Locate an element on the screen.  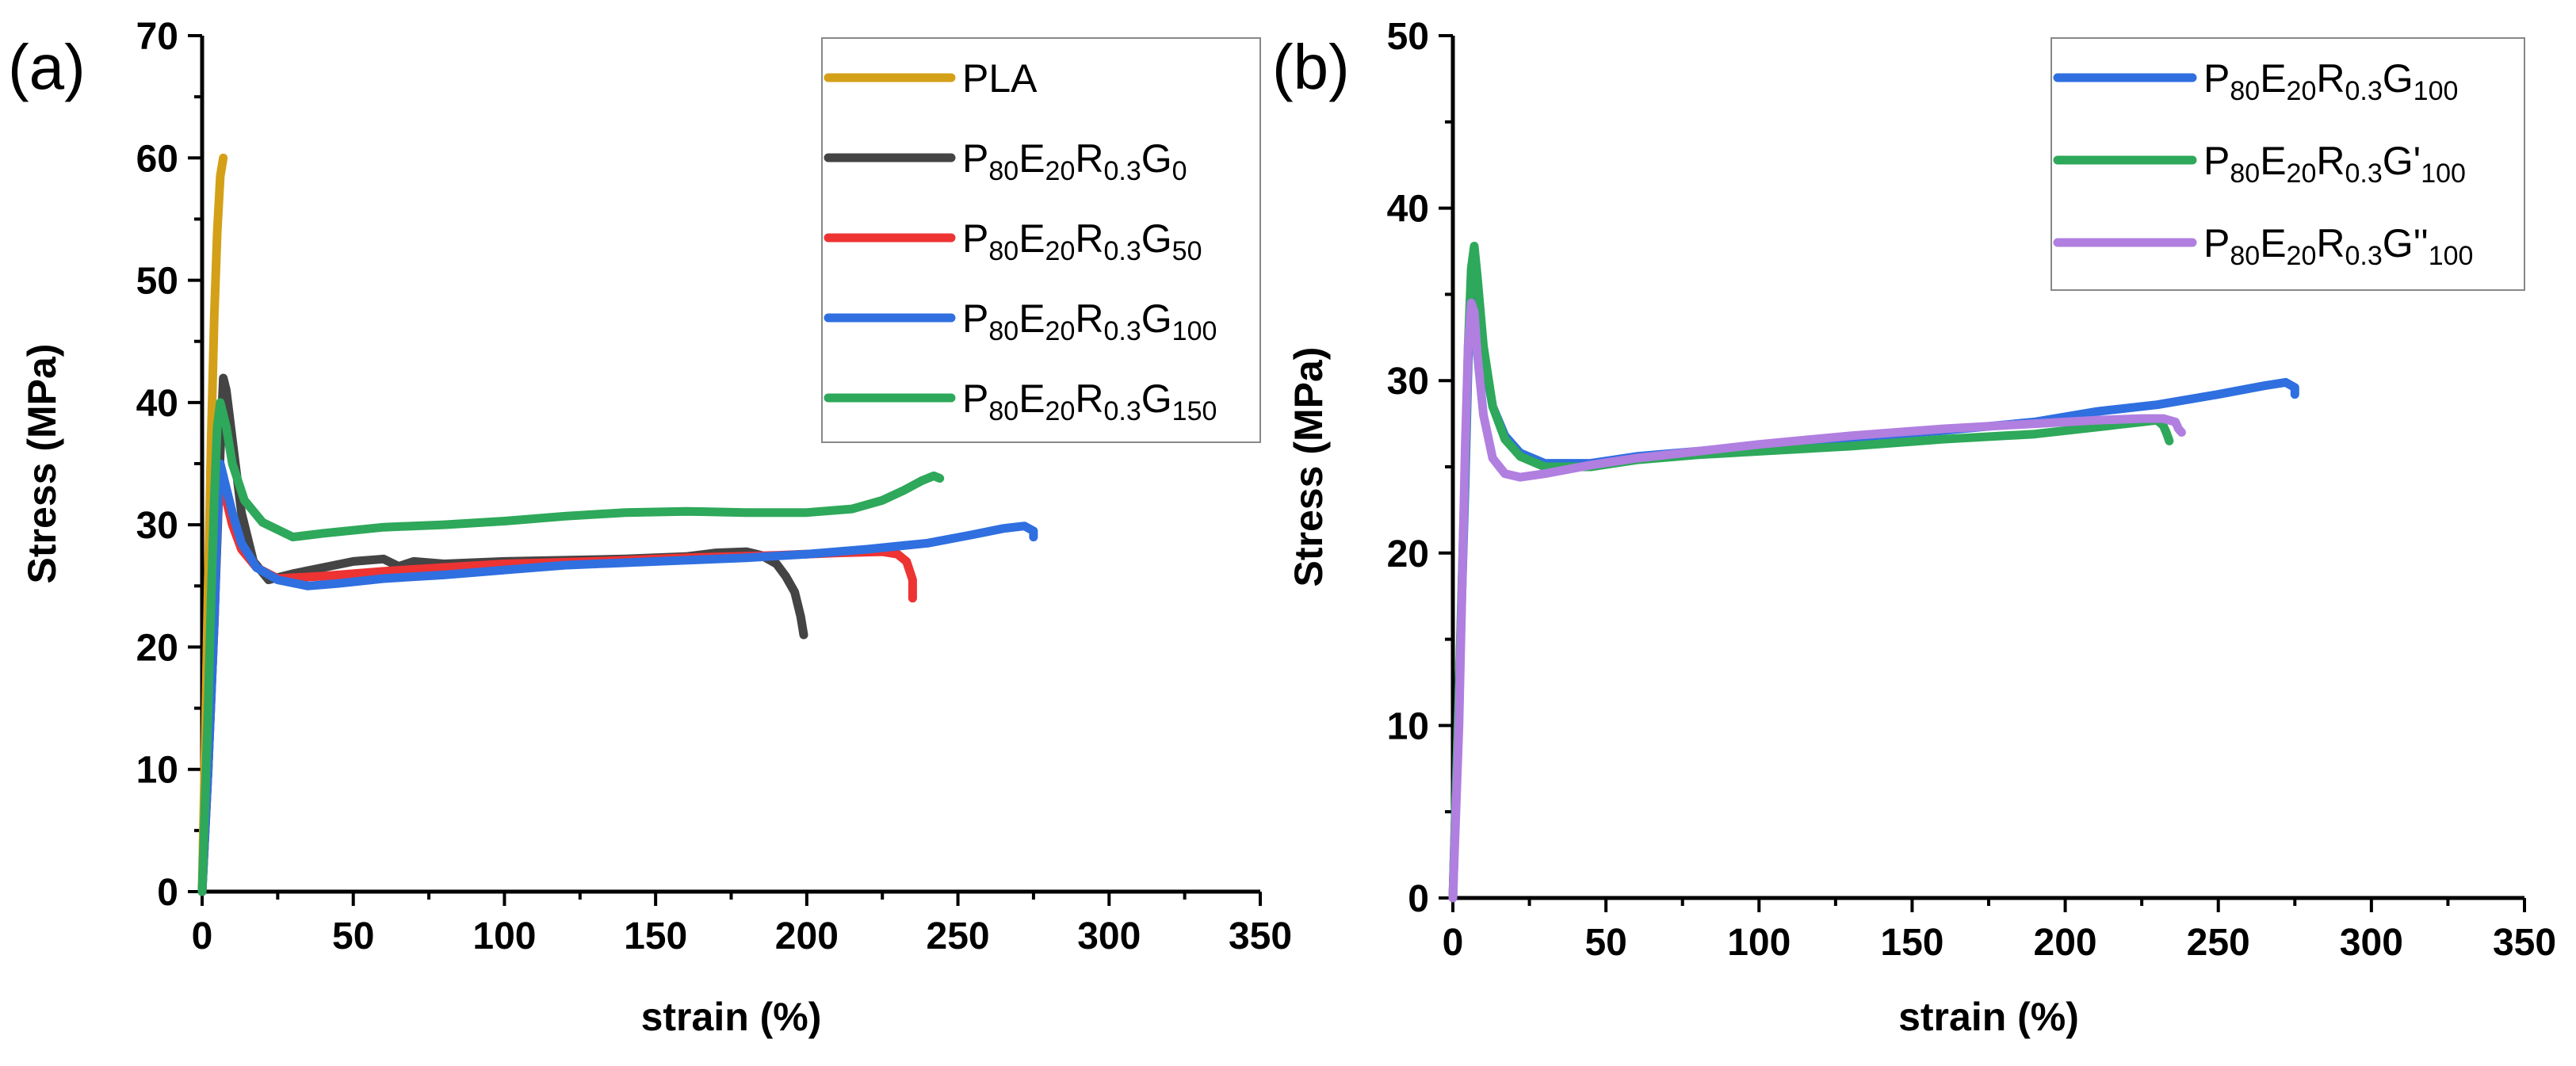
x-tick-label-b: 350 is located at coordinates (2524, 943).